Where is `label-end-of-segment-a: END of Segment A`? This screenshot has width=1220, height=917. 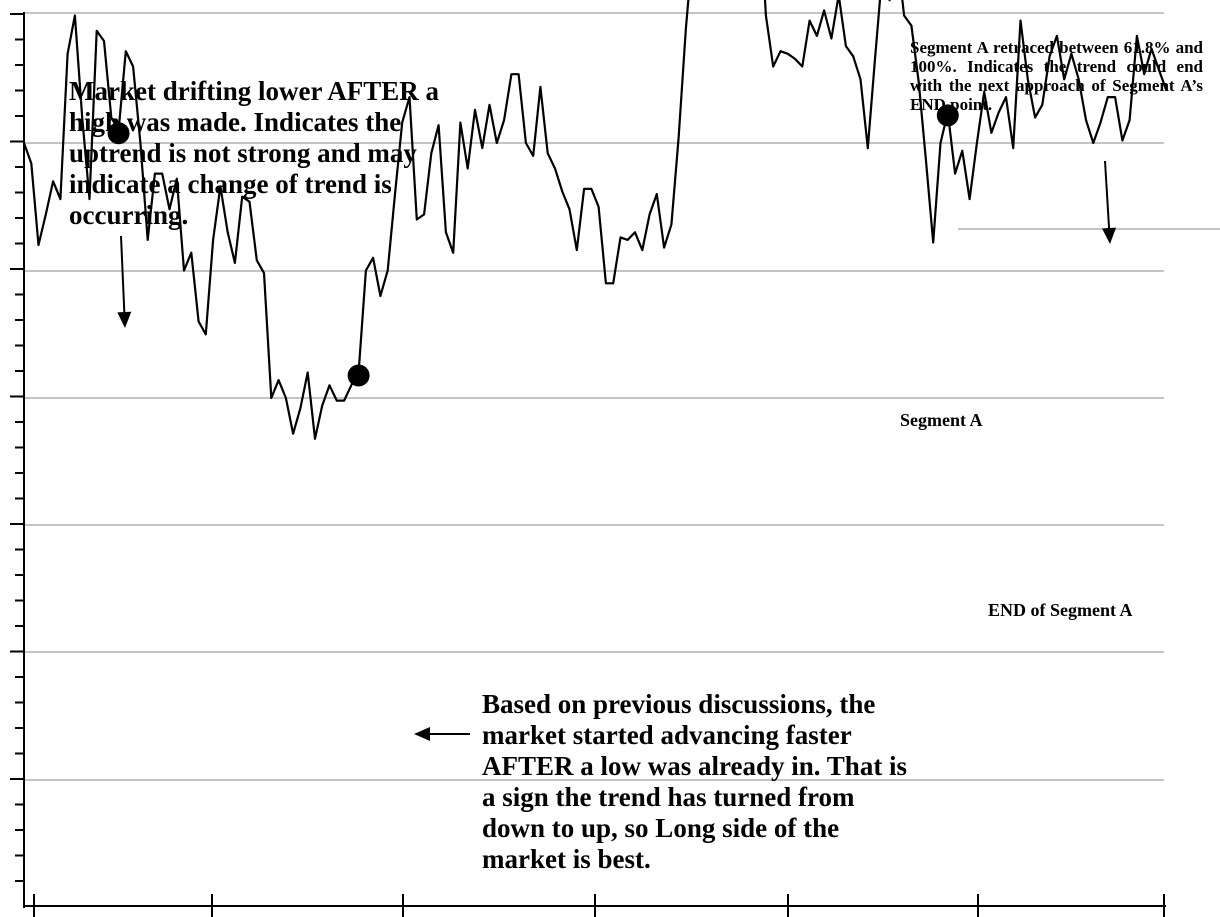 label-end-of-segment-a: END of Segment A is located at coordinates (1060, 610).